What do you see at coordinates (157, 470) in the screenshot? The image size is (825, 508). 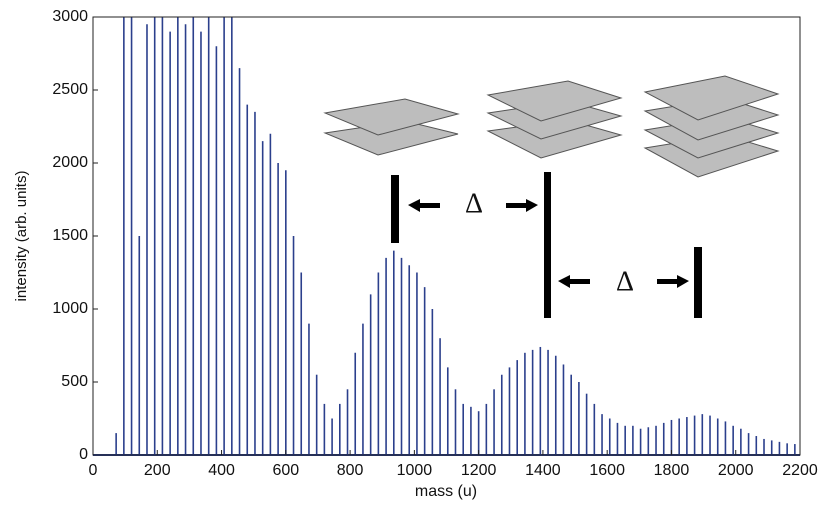 I see `x-tick-label: 200` at bounding box center [157, 470].